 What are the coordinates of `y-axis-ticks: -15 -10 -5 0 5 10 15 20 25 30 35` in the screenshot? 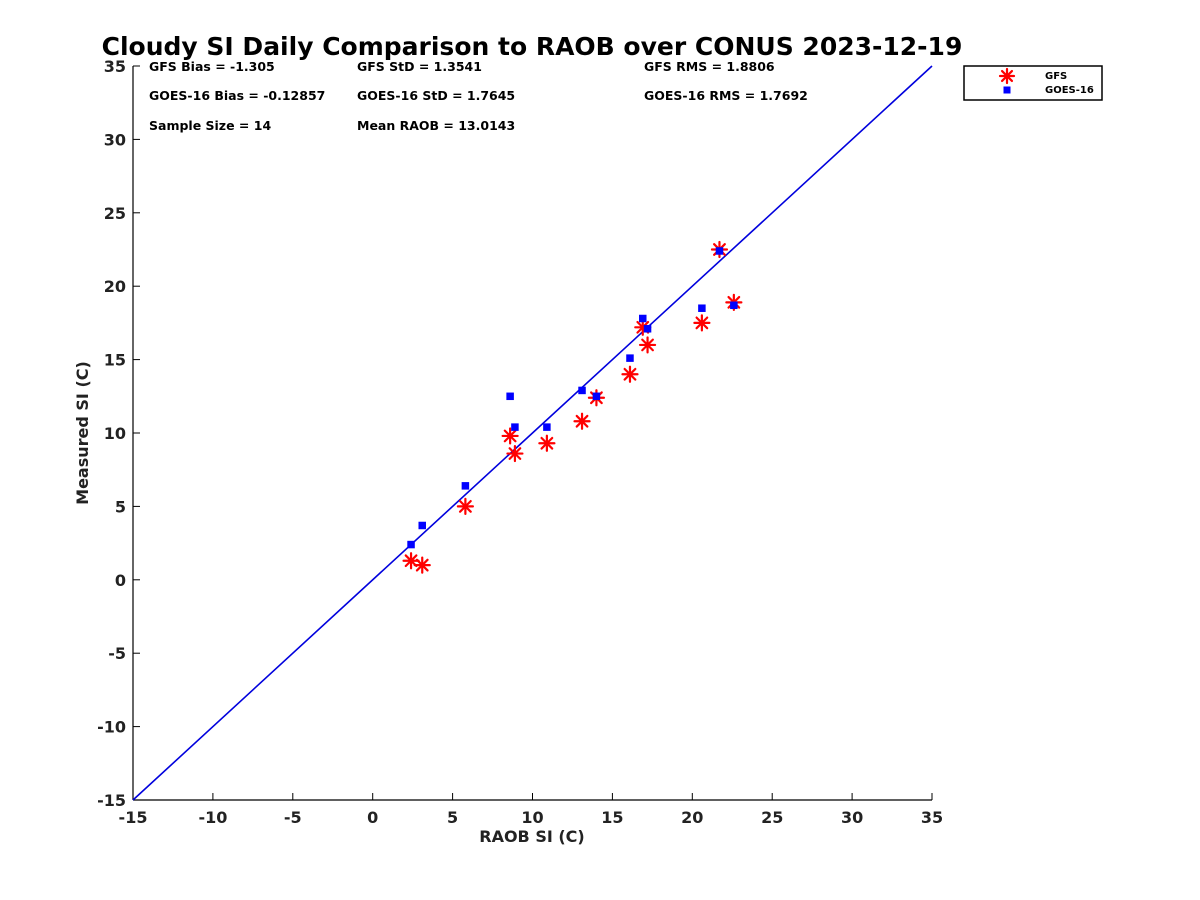 It's located at (118, 433).